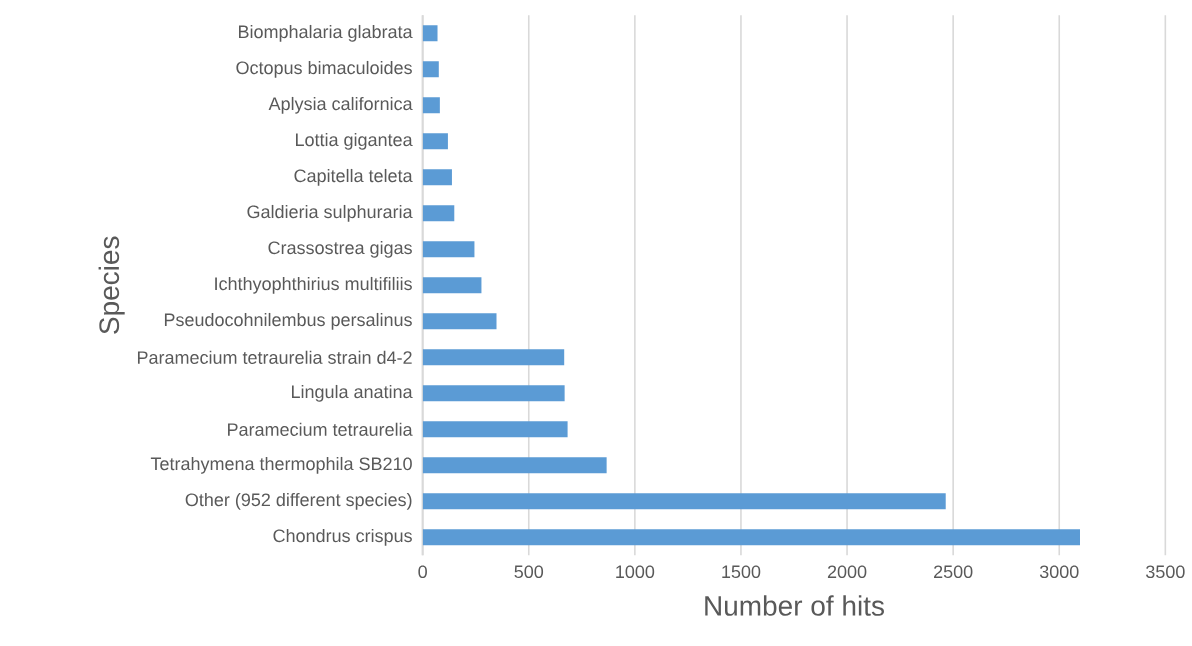  I want to click on y-tick-label: Pseudocohnilembus persalinus, so click(288, 321).